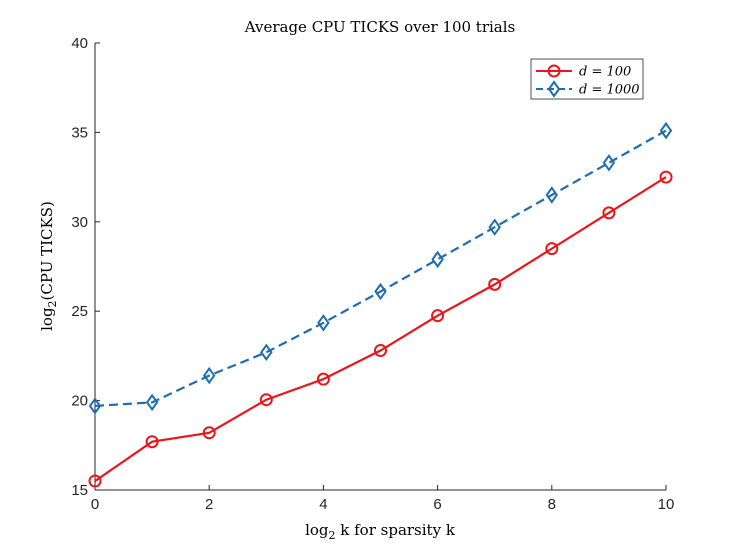  Describe the element at coordinates (437, 504) in the screenshot. I see `x-tick-label: 6` at that location.